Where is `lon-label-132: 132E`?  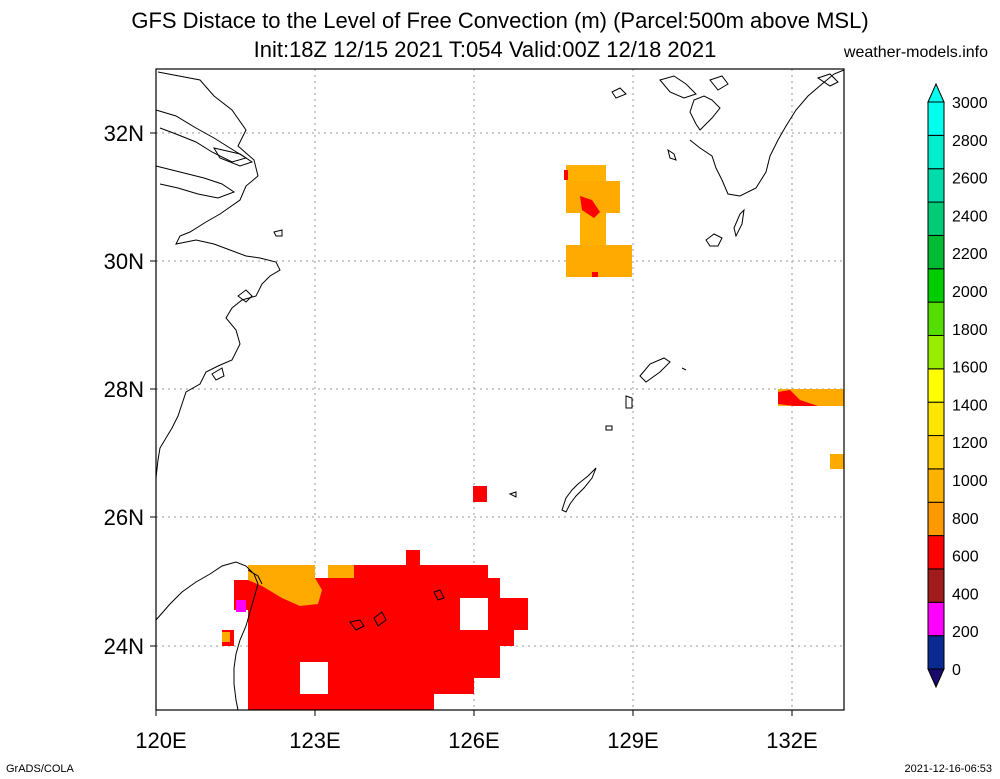
lon-label-132: 132E is located at coordinates (791, 740).